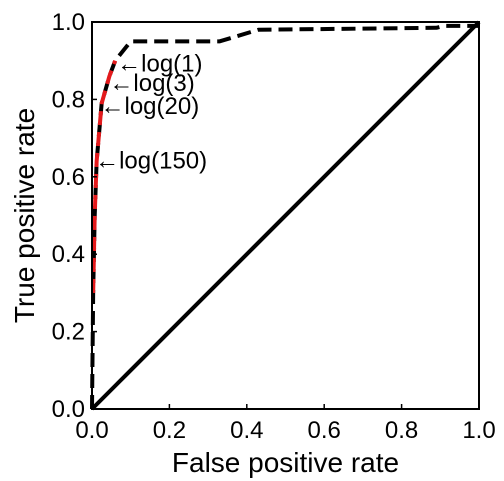  What do you see at coordinates (91, 430) in the screenshot?
I see `x-tick-label: 0.0` at bounding box center [91, 430].